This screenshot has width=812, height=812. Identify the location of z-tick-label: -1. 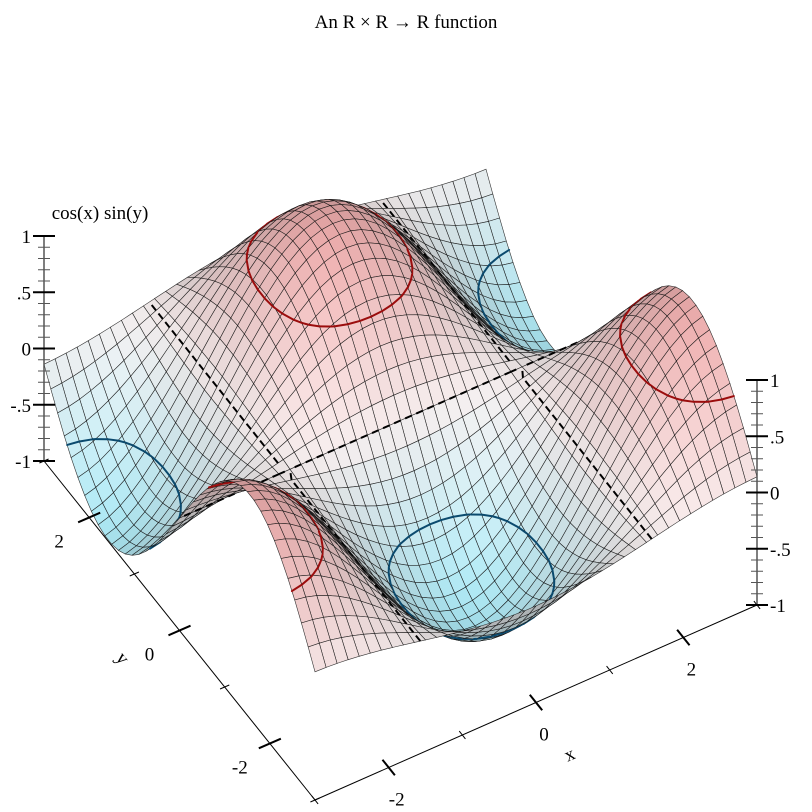
(23, 462).